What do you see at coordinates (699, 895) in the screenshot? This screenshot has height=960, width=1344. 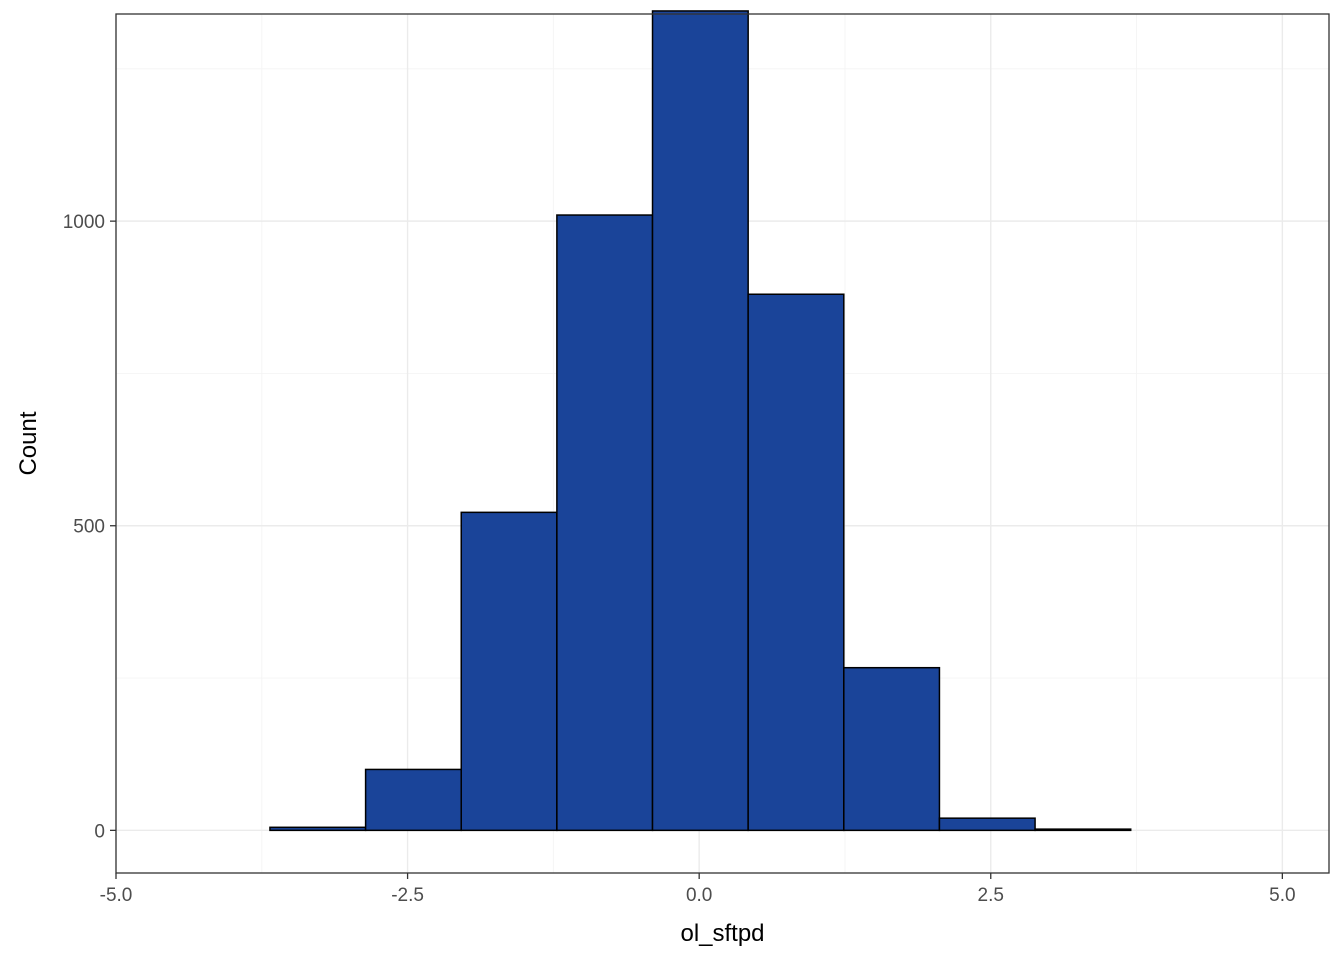 I see `x-tick-label: 0.0` at bounding box center [699, 895].